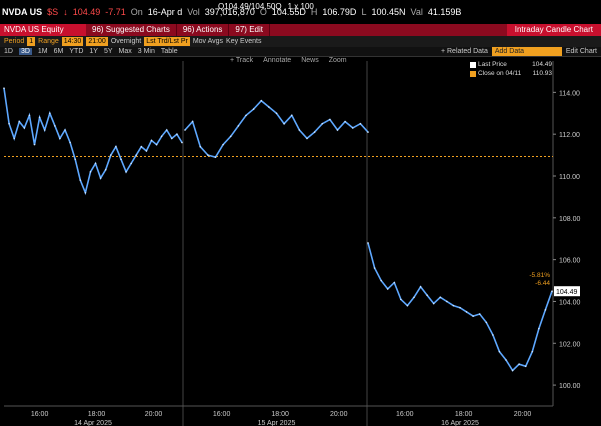  Describe the element at coordinates (169, 51) in the screenshot. I see `table-button: Table` at that location.